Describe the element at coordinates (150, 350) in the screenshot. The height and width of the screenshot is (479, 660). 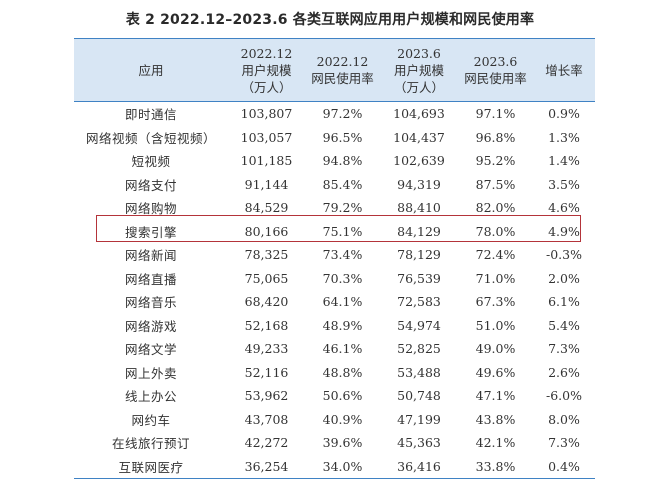
I see `app-name-cell: 网络文学` at that location.